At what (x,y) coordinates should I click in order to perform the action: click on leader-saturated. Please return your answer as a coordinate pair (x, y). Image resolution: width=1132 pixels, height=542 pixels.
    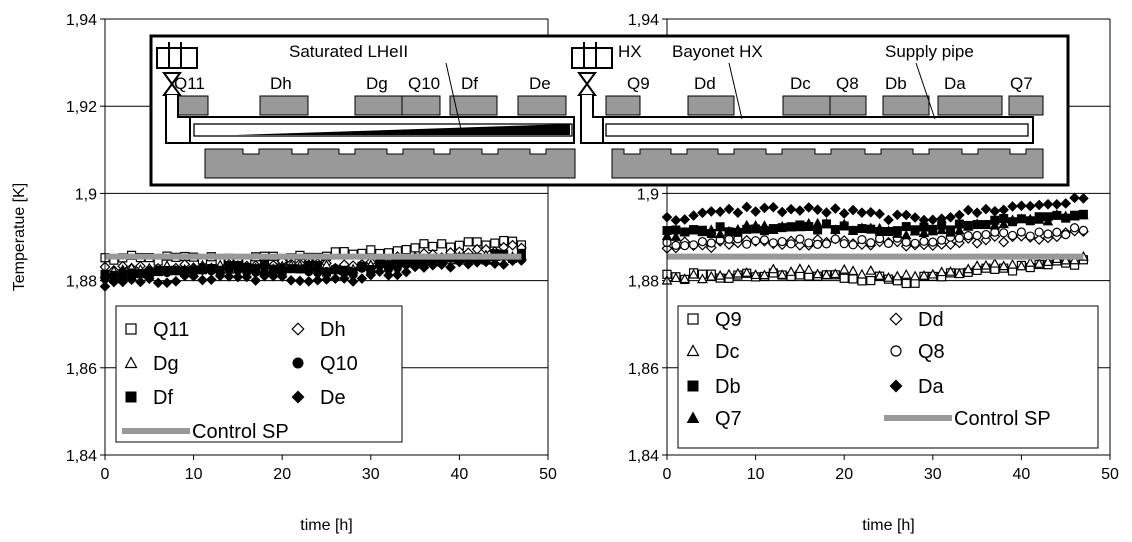
    Looking at the image, I should click on (454, 98).